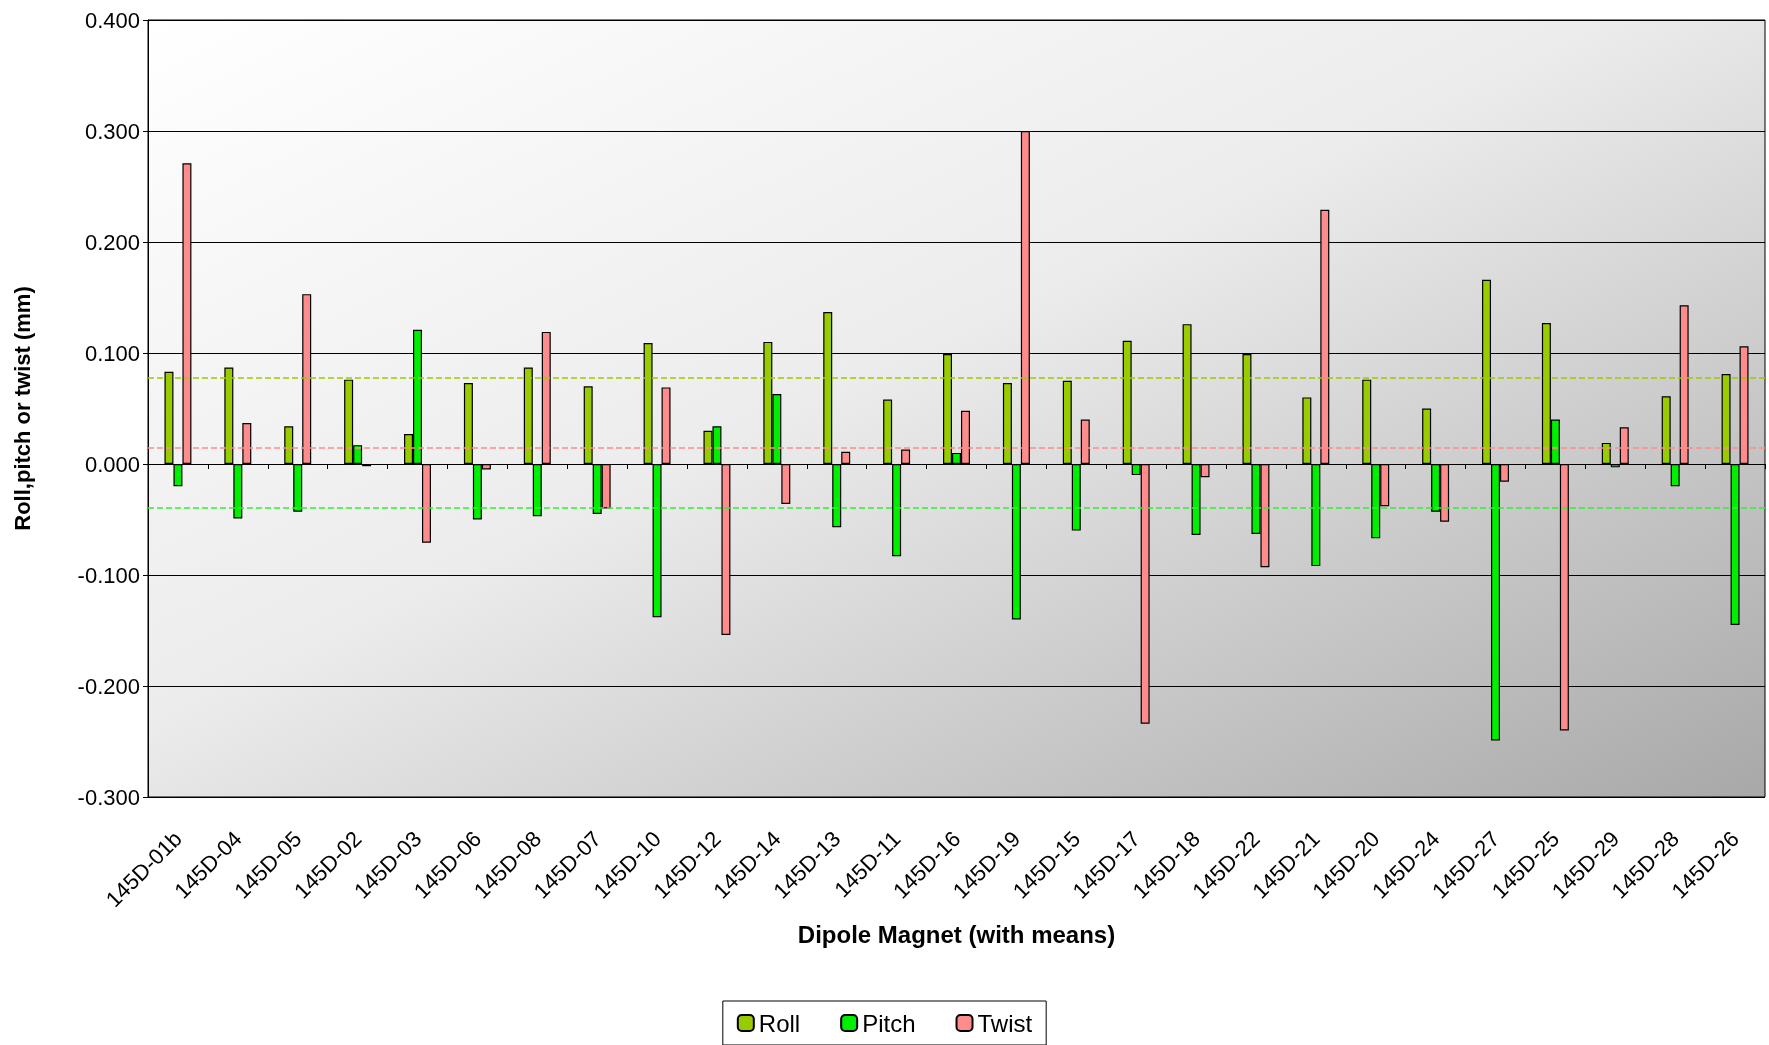 This screenshot has height=1045, width=1769. Describe the element at coordinates (779, 1023) in the screenshot. I see `legend-label: Roll` at that location.